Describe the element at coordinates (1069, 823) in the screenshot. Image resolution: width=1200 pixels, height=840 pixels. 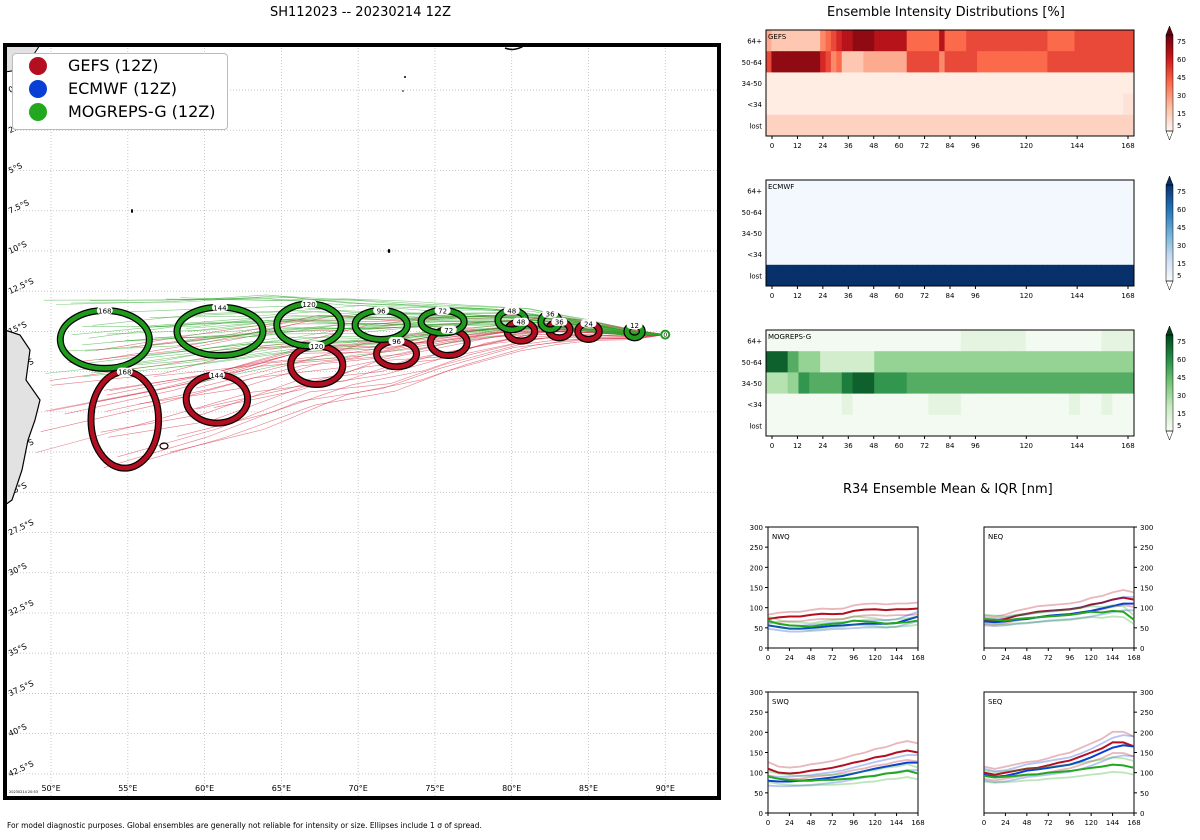
I see `r34-x-tick-label: 96` at that location.